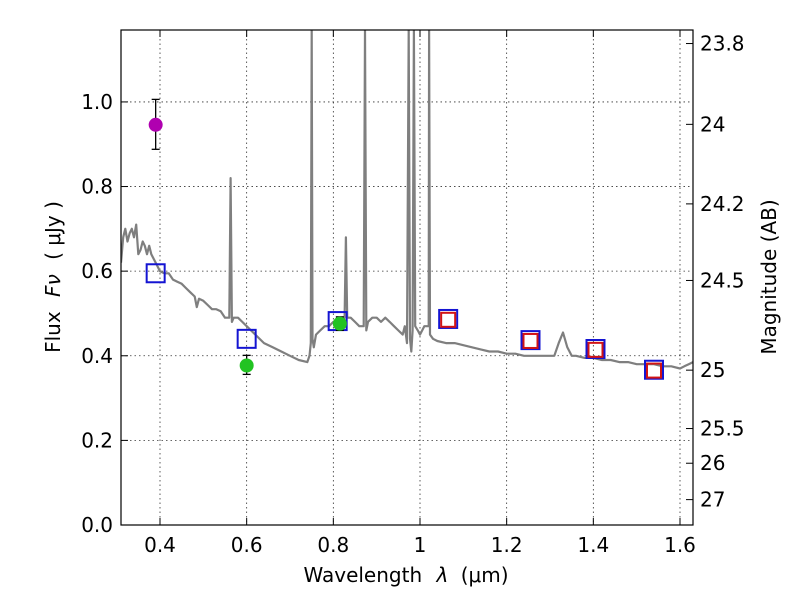  Describe the element at coordinates (769, 276) in the screenshot. I see `y2-axis-label: Magnitude (AB)` at that location.